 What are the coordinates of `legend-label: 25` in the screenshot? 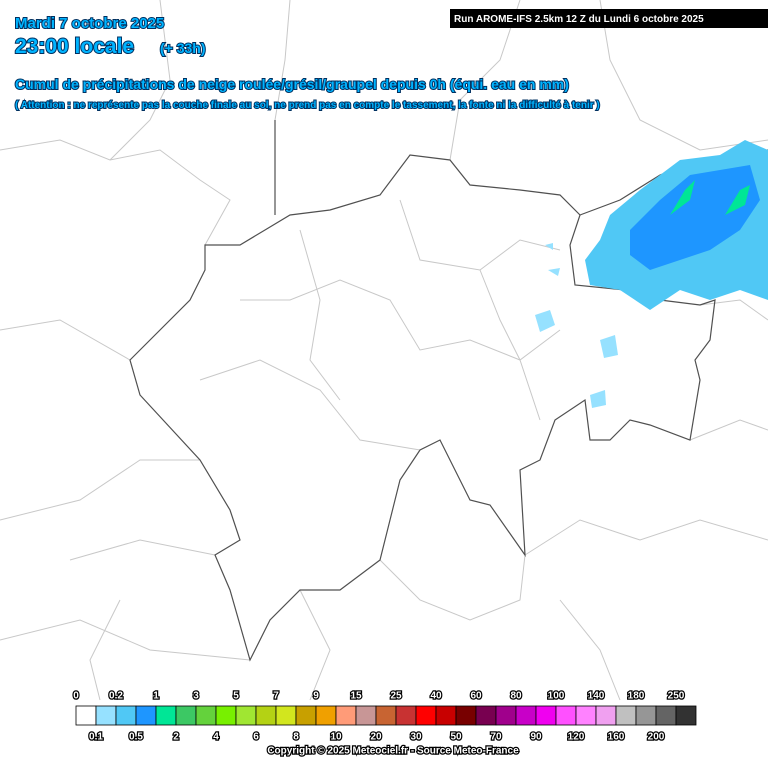 It's located at (396, 696).